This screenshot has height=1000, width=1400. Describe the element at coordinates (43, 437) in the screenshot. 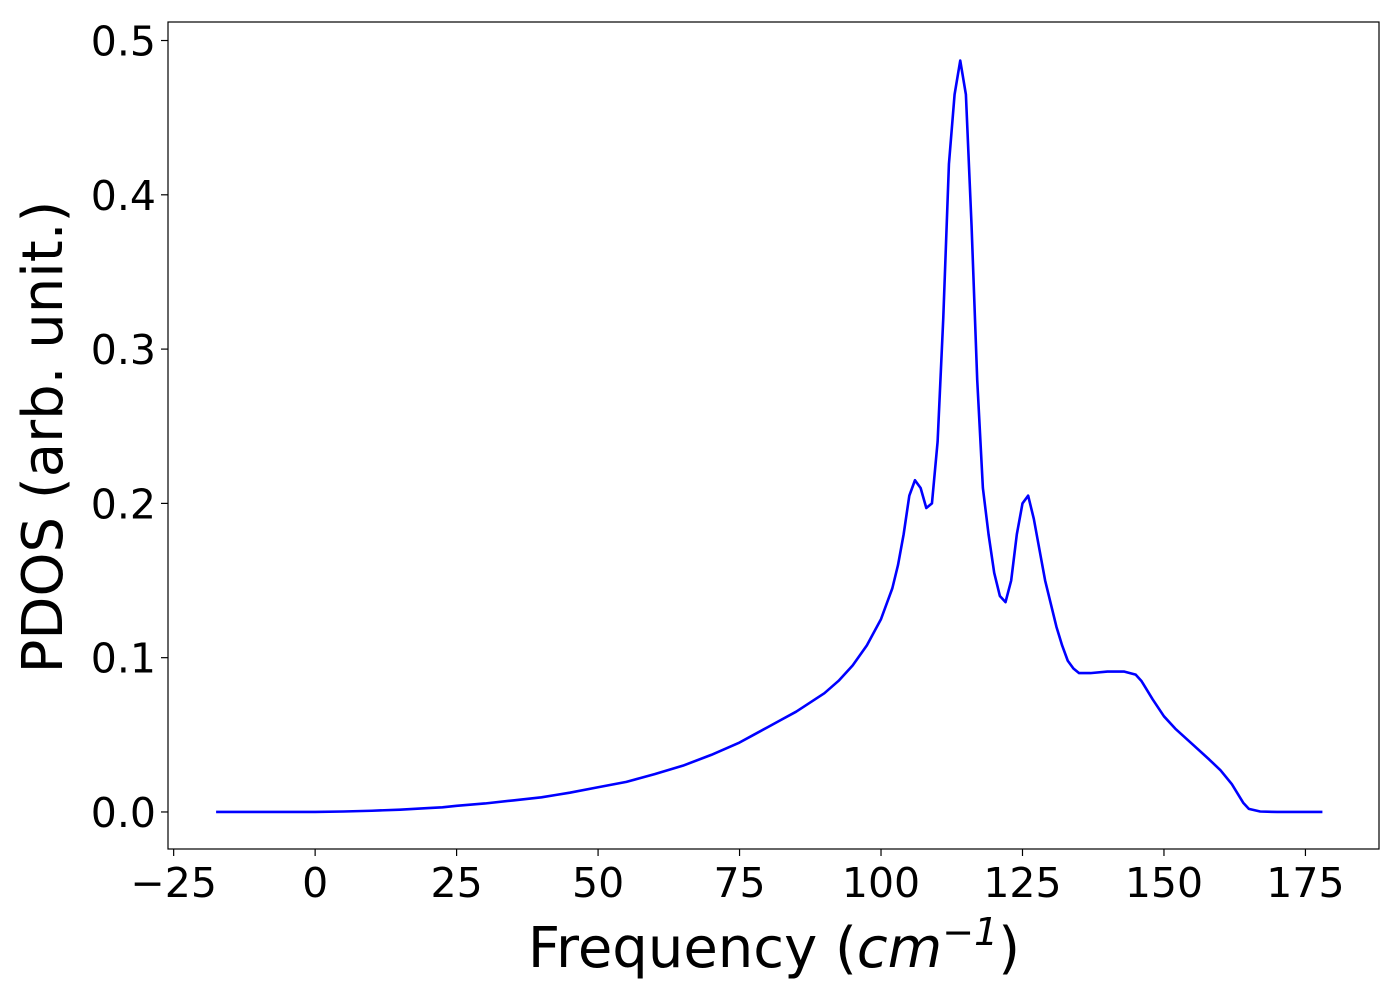

I see `y-axis-label: PDOS (arb. unit.)` at that location.